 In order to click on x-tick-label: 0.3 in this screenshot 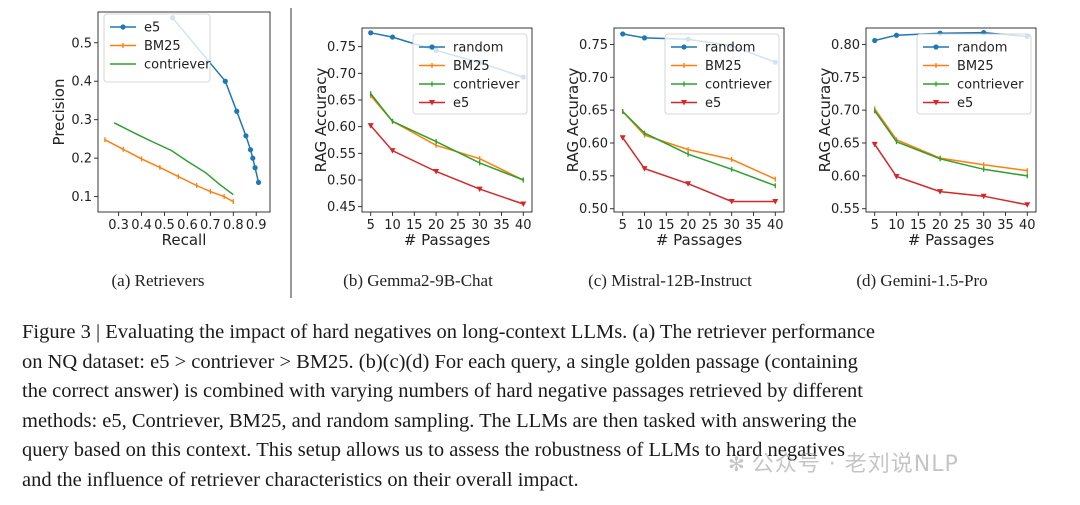, I will do `click(118, 225)`.